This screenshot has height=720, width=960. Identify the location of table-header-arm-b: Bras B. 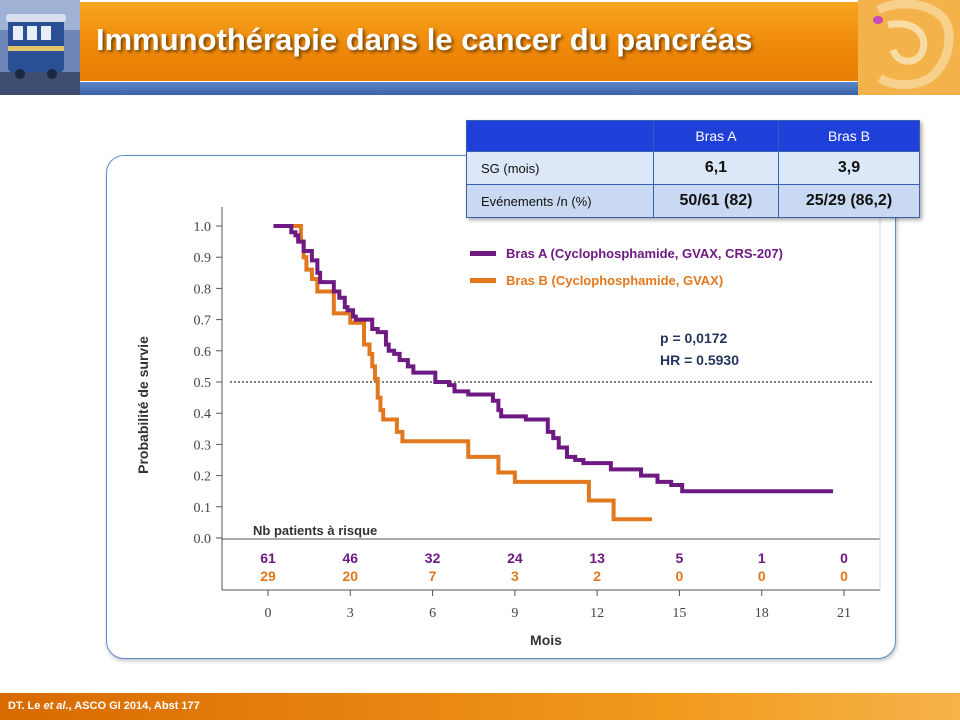
(849, 136).